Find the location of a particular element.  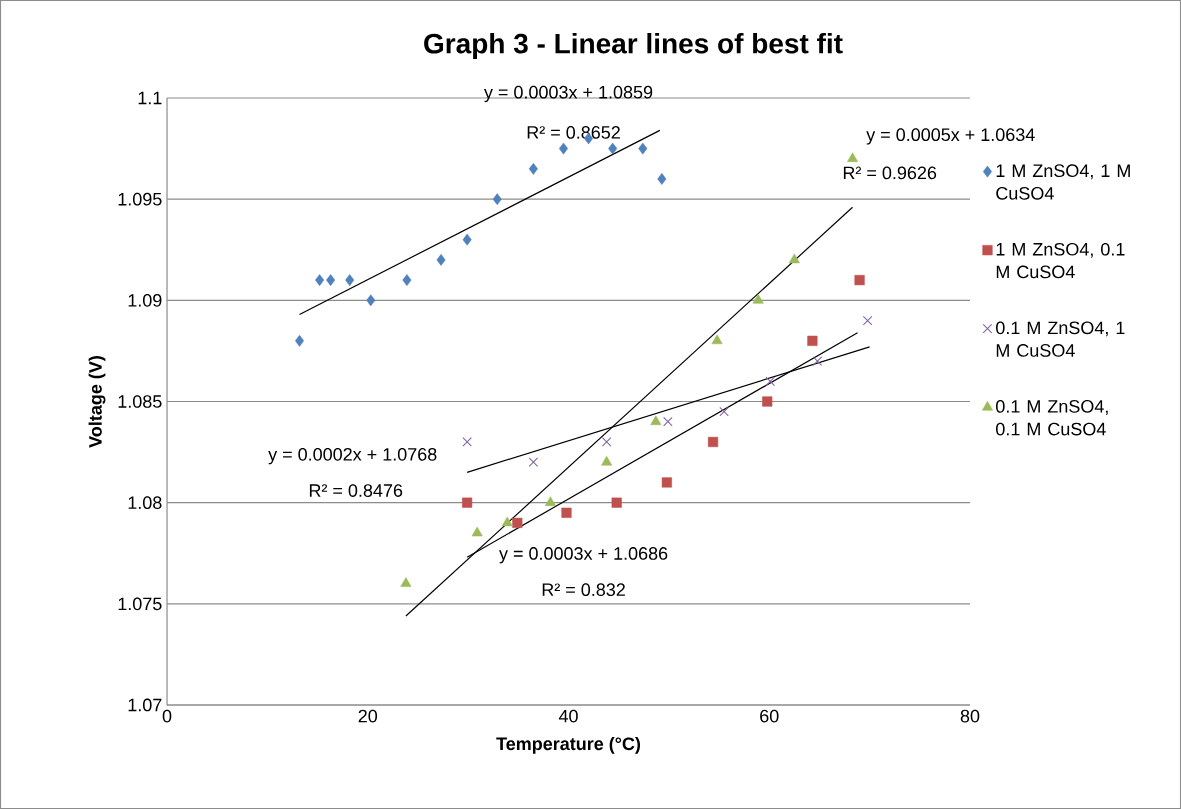

annotation: y = 0.0003x + 1.0686 is located at coordinates (583, 555).